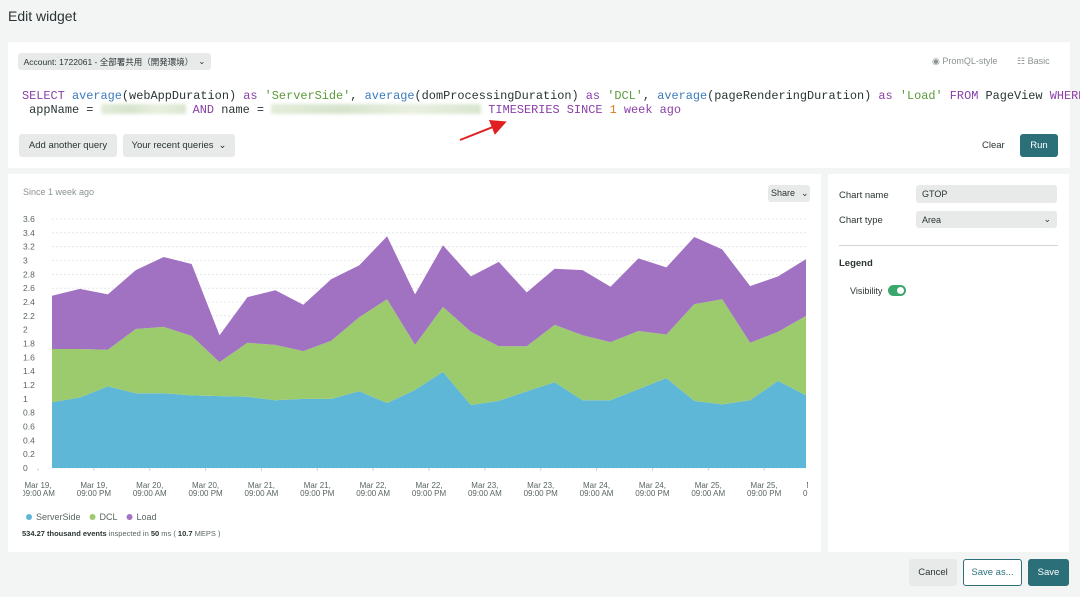 This screenshot has width=1080, height=597. I want to click on x-tick-label: Mar 21, 09:00 PM, so click(317, 489).